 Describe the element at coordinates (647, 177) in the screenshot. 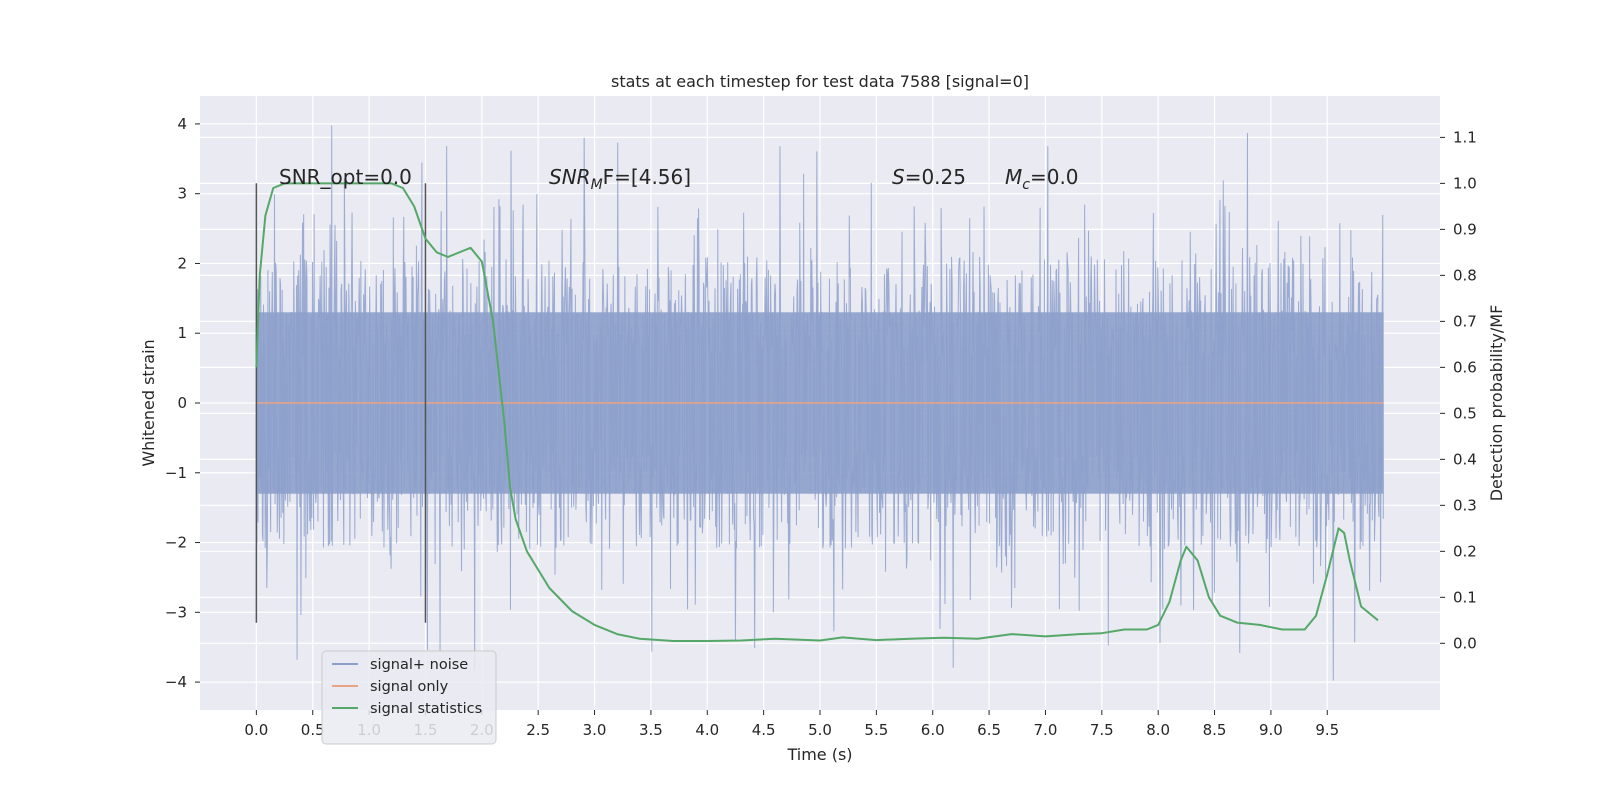

I see `annotation-snr-mf-suffix: F=[4.56]` at that location.